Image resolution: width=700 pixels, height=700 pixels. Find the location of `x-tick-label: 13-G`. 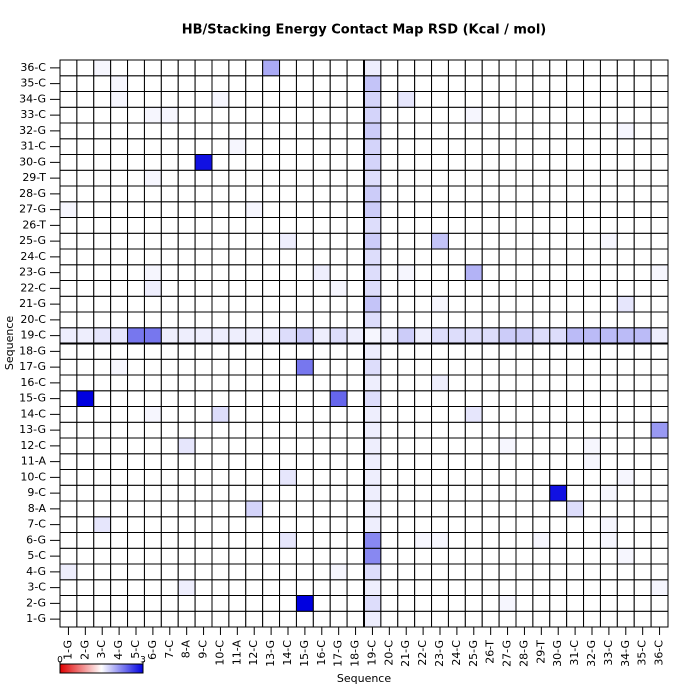

x-tick-label: 13-G is located at coordinates (270, 653).